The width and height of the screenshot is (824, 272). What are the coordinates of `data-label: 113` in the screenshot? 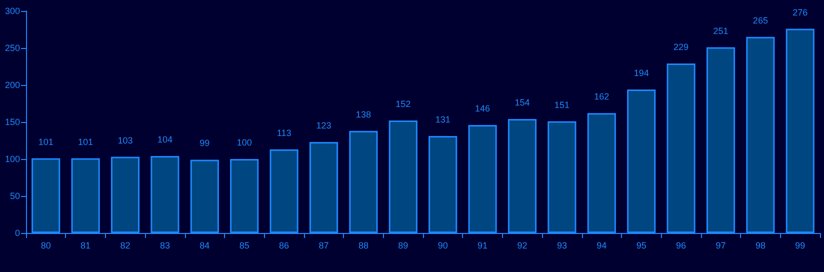 It's located at (284, 133).